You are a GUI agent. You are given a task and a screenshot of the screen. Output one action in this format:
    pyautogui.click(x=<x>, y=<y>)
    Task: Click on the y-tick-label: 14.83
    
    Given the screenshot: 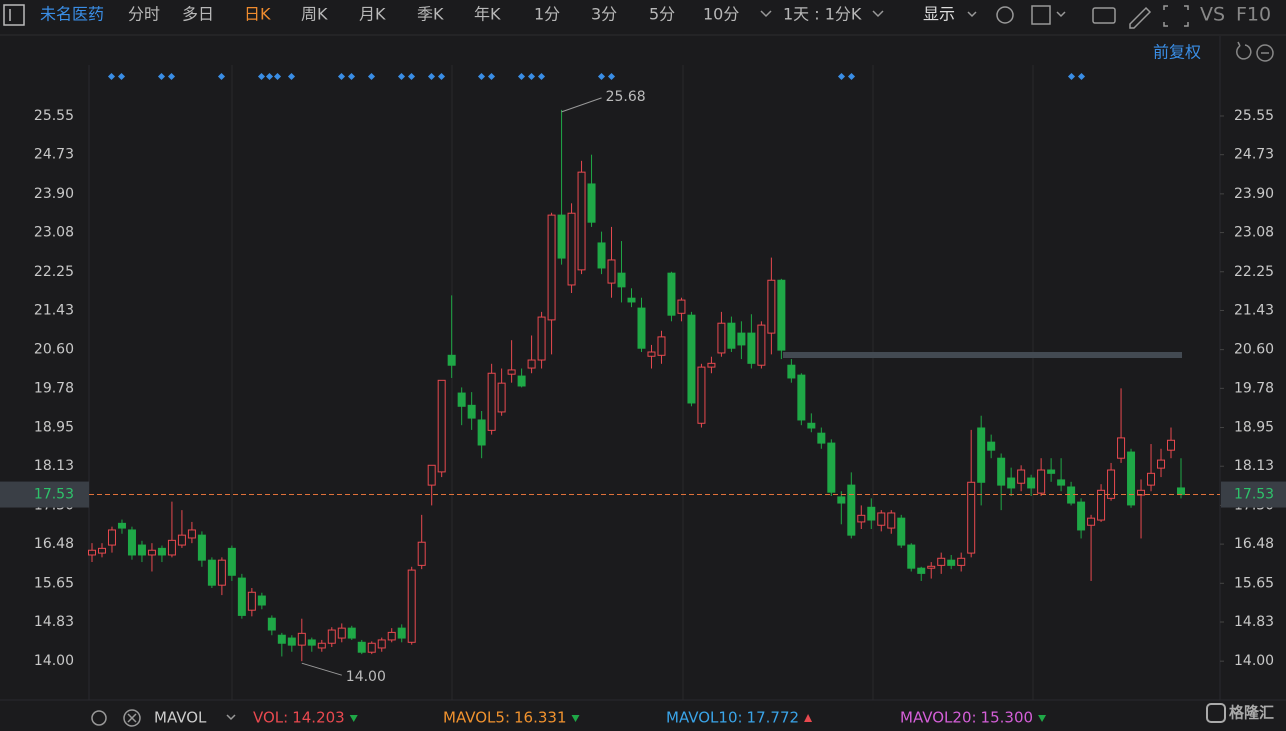 What is the action you would take?
    pyautogui.click(x=54, y=622)
    